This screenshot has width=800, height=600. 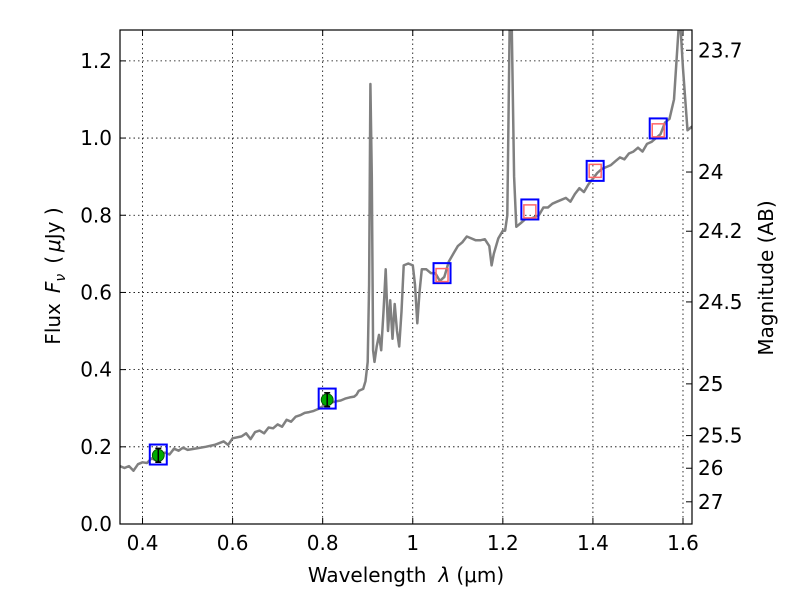 I want to click on x-tick-label: 1, so click(x=412, y=543).